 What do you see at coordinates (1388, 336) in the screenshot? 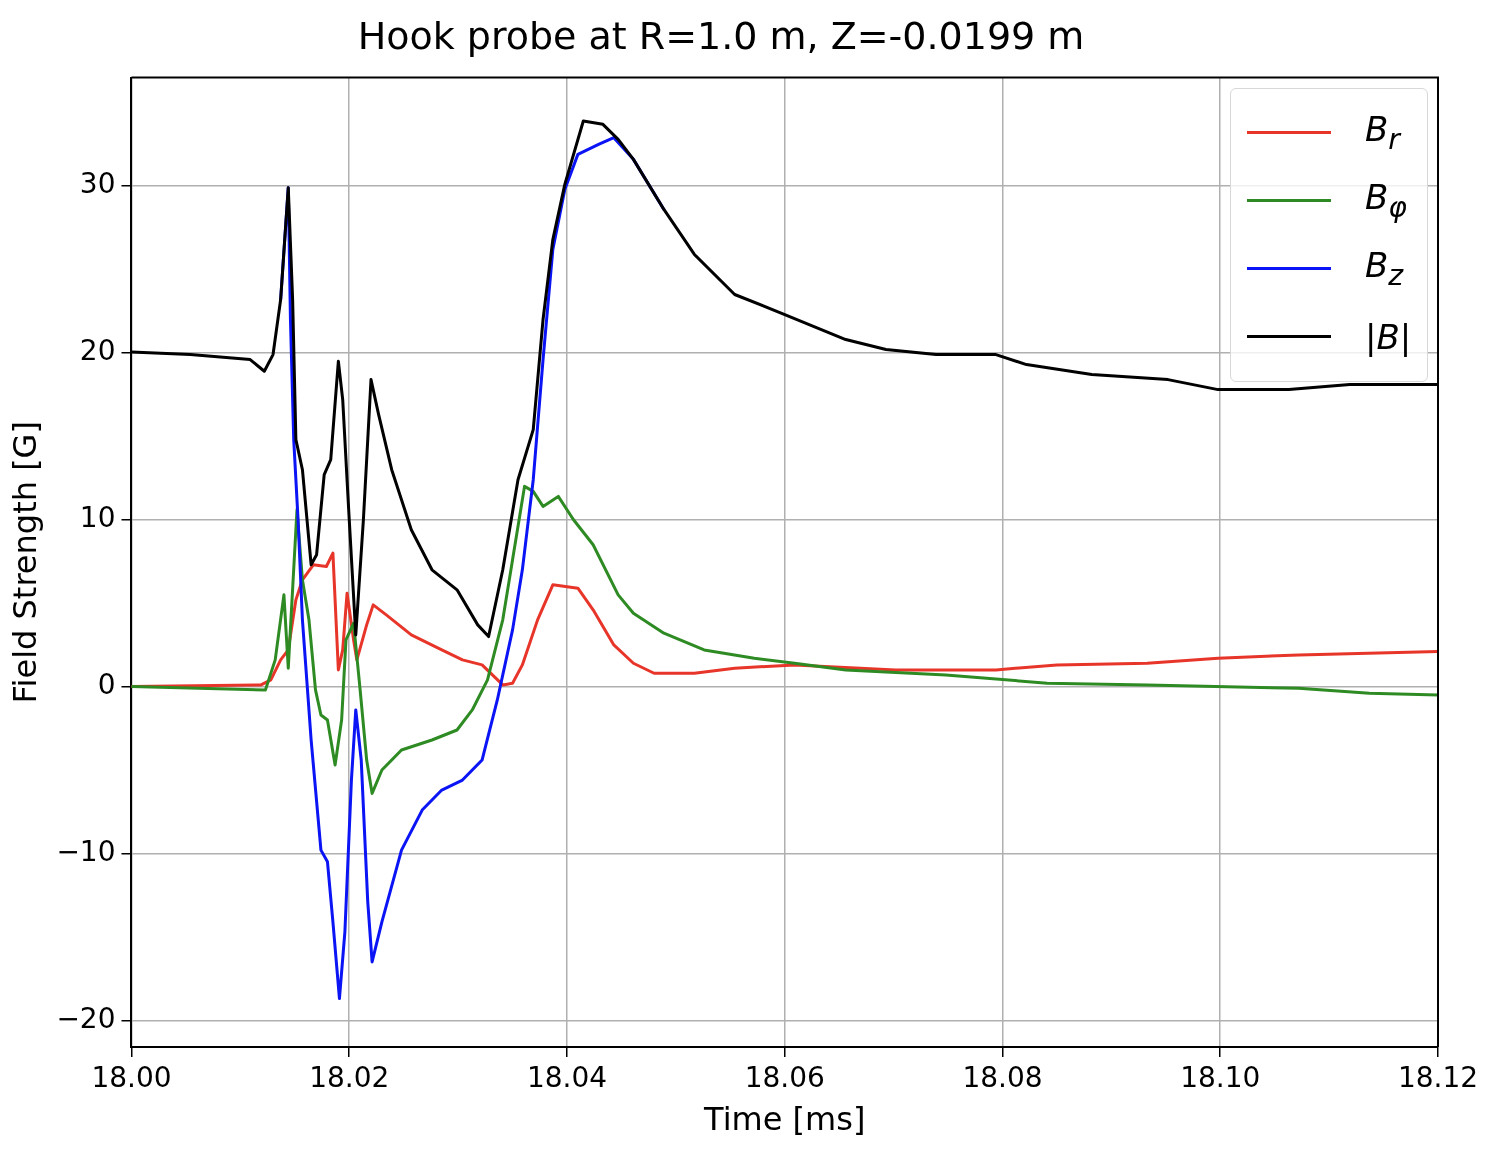
I see `legend-label: |B|` at bounding box center [1388, 336].